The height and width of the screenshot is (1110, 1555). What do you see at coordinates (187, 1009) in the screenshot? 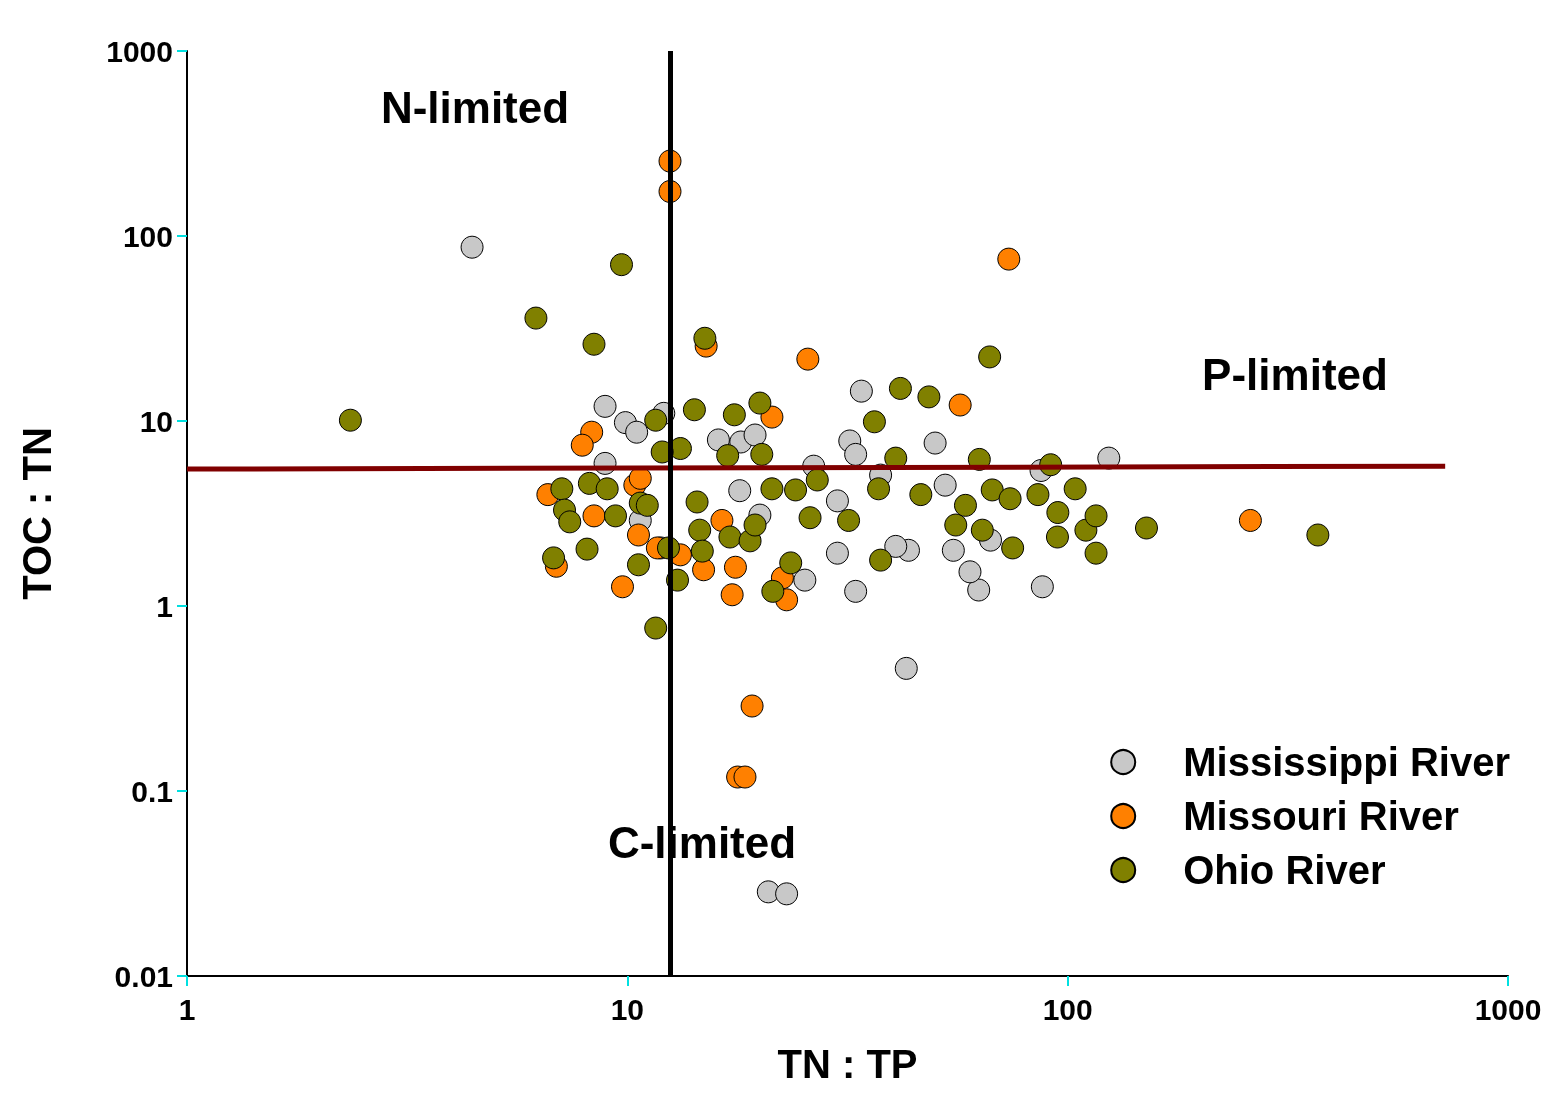
I see `x-tick-label: 1` at bounding box center [187, 1009].